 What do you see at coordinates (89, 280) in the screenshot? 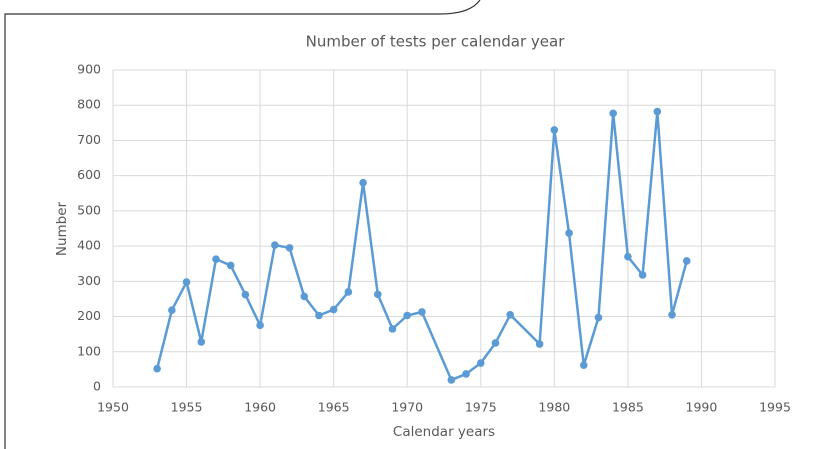
I see `y-tick-label: 300` at bounding box center [89, 280].